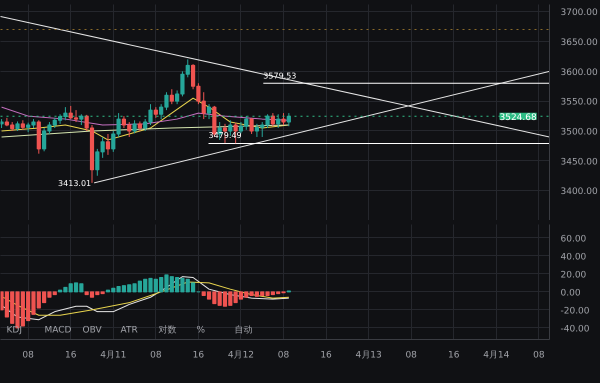  What do you see at coordinates (129, 331) in the screenshot?
I see `annotation: ATR` at bounding box center [129, 331].